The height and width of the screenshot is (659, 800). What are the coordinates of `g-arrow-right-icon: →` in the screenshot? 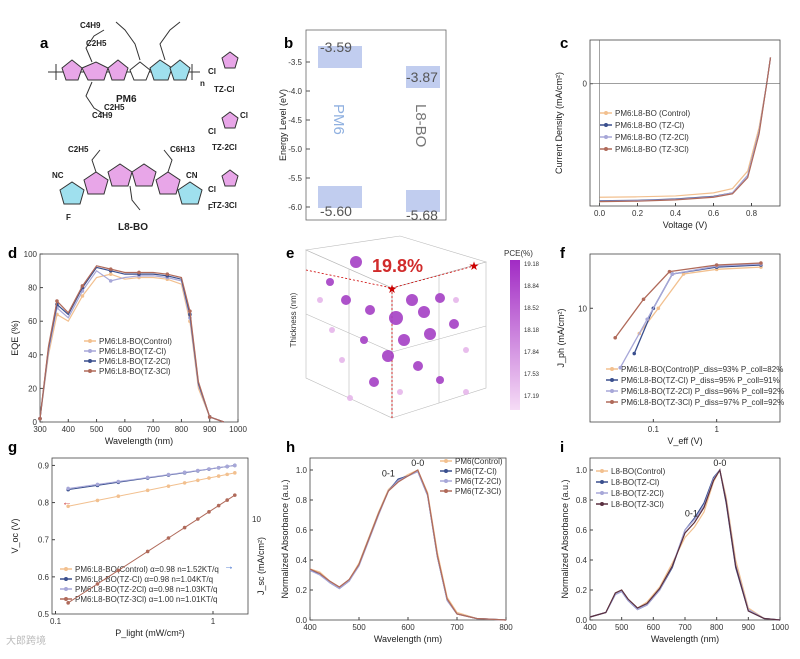 It's located at (229, 566).